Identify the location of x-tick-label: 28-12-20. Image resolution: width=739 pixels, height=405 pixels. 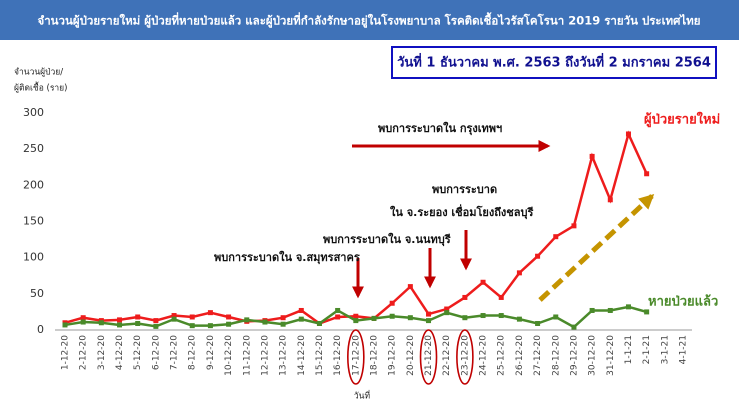
(556, 355).